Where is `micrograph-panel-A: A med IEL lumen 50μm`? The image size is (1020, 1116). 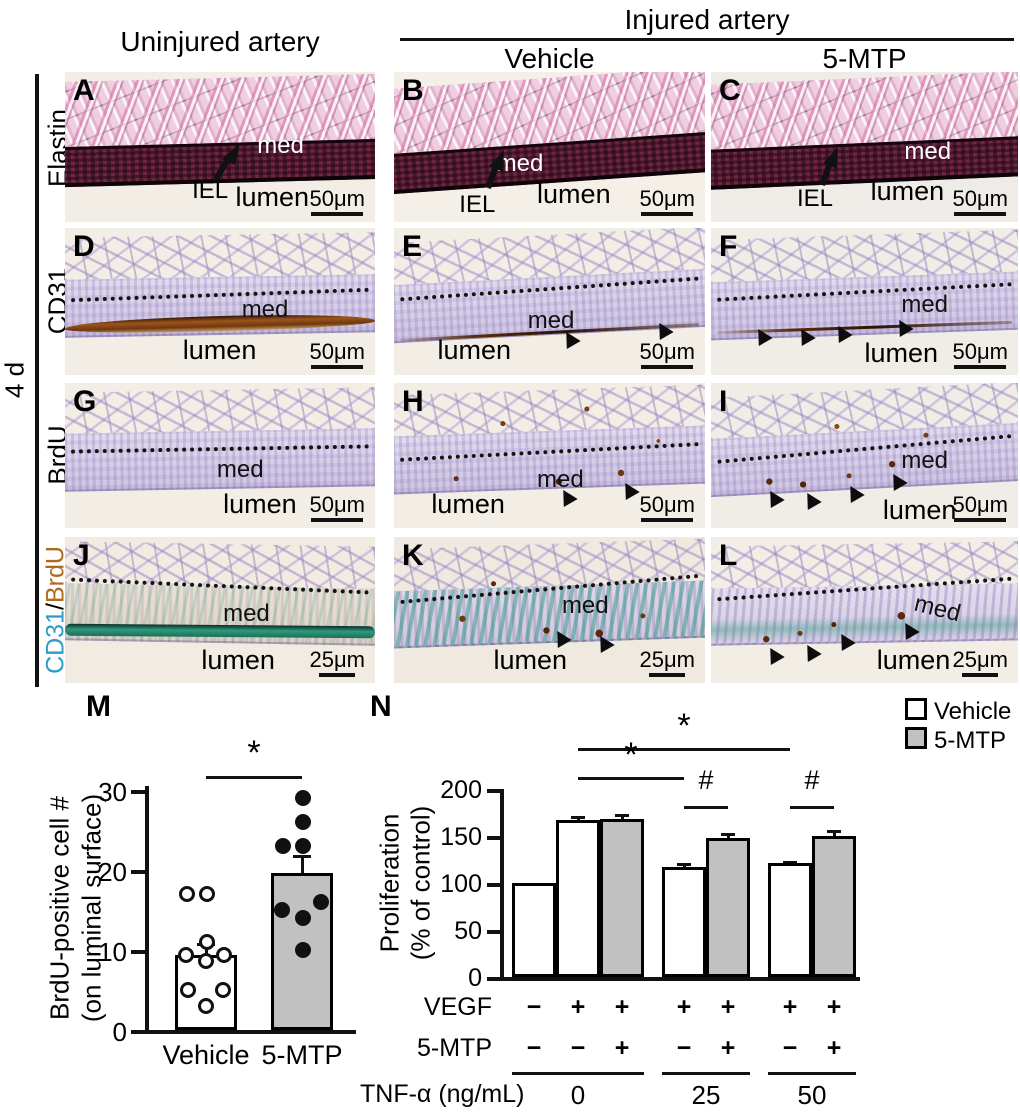 micrograph-panel-A: A med IEL lumen 50μm is located at coordinates (220, 147).